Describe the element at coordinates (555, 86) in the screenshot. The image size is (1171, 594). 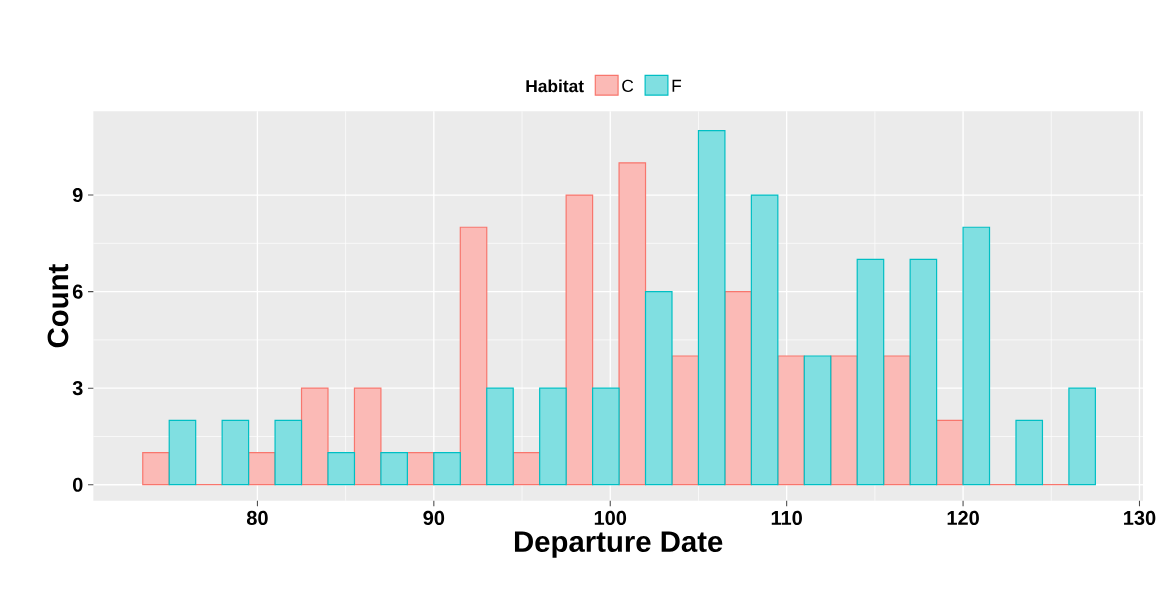
I see `legend-title: Habitat` at that location.